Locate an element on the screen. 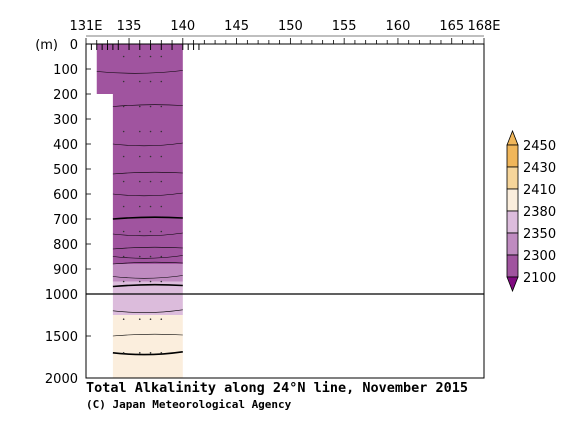  legend-cap-top is located at coordinates (512, 137).